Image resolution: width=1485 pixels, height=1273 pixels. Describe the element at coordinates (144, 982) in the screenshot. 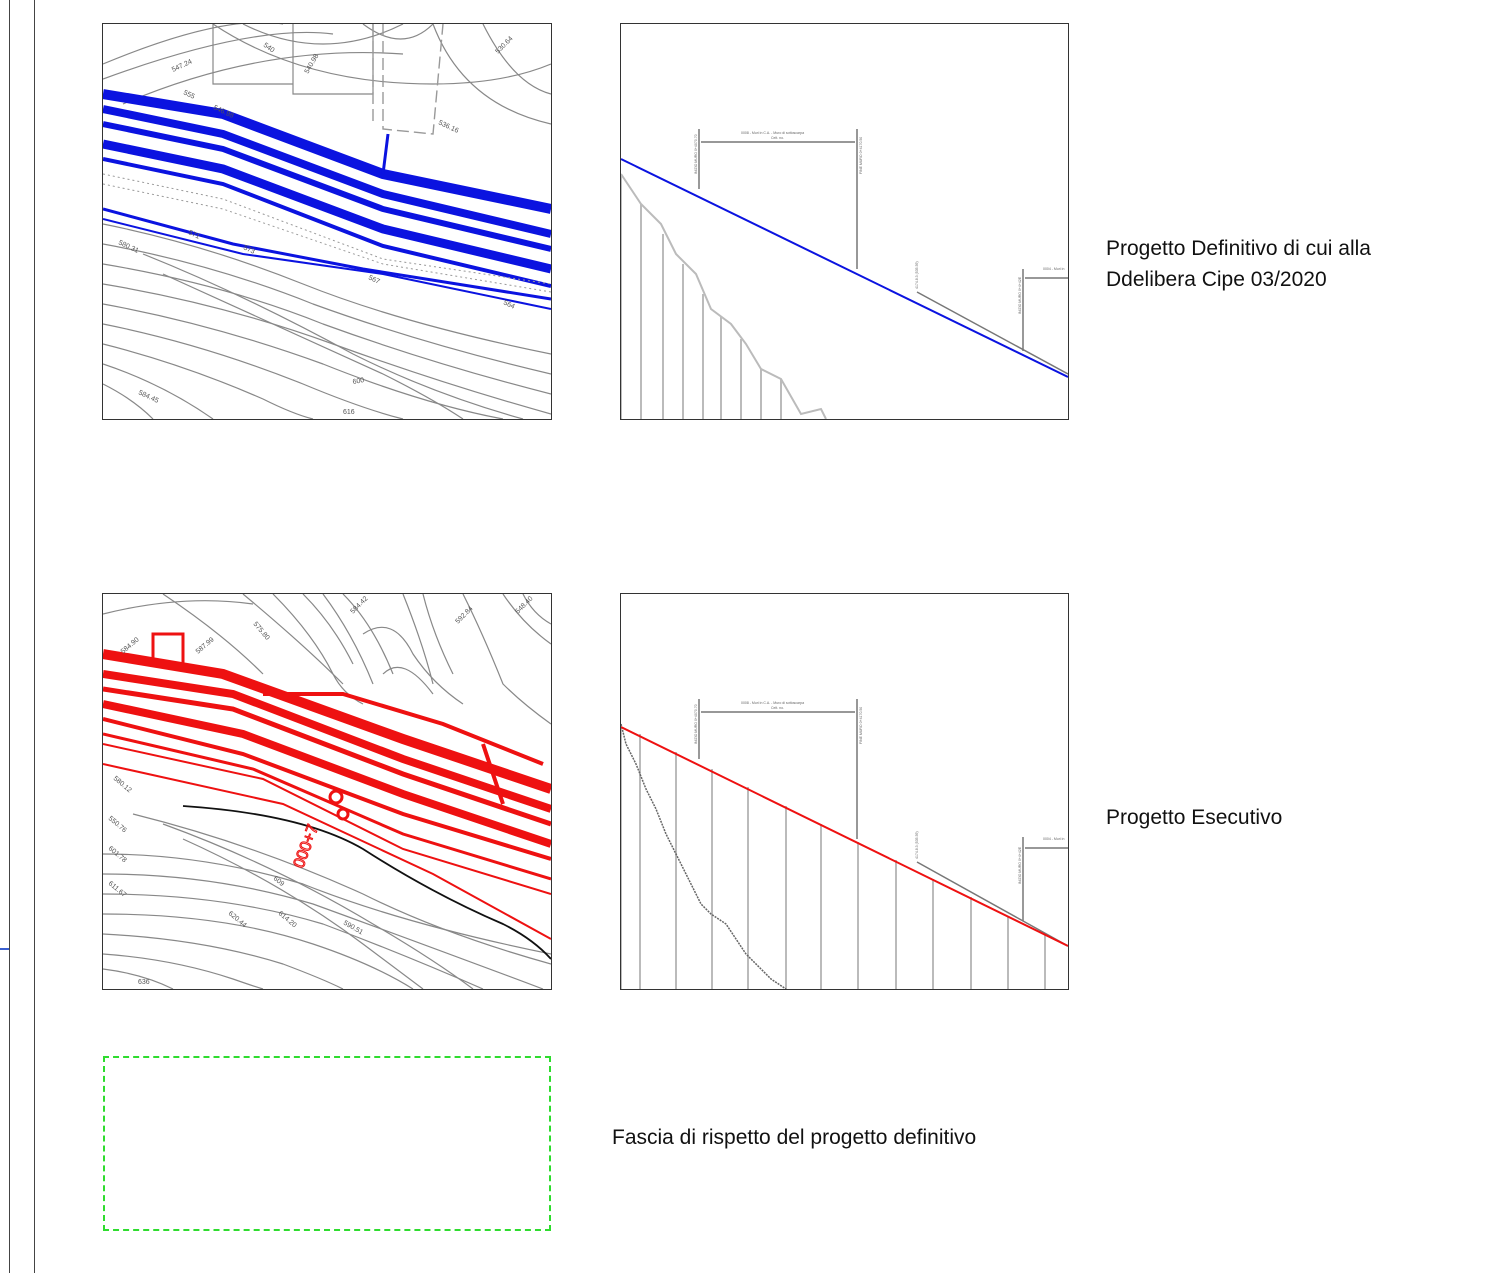

I see `map-label: 636` at that location.